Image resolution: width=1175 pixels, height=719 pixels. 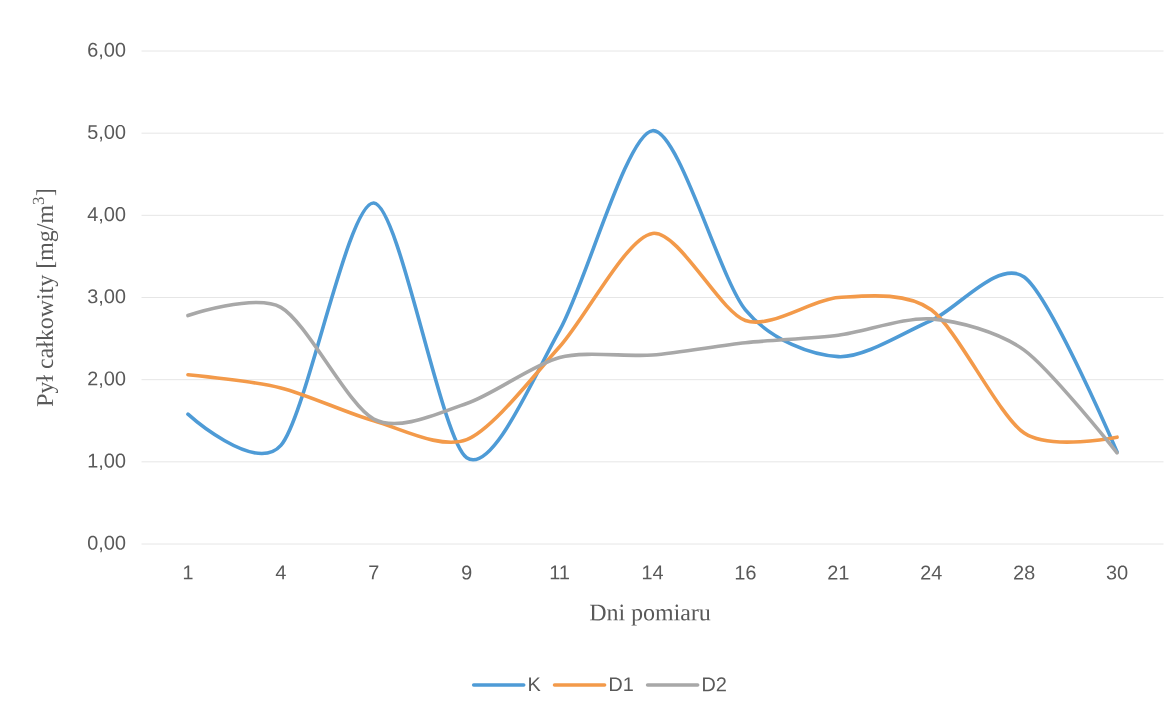 I want to click on x-tick-label: 1, so click(x=188, y=572).